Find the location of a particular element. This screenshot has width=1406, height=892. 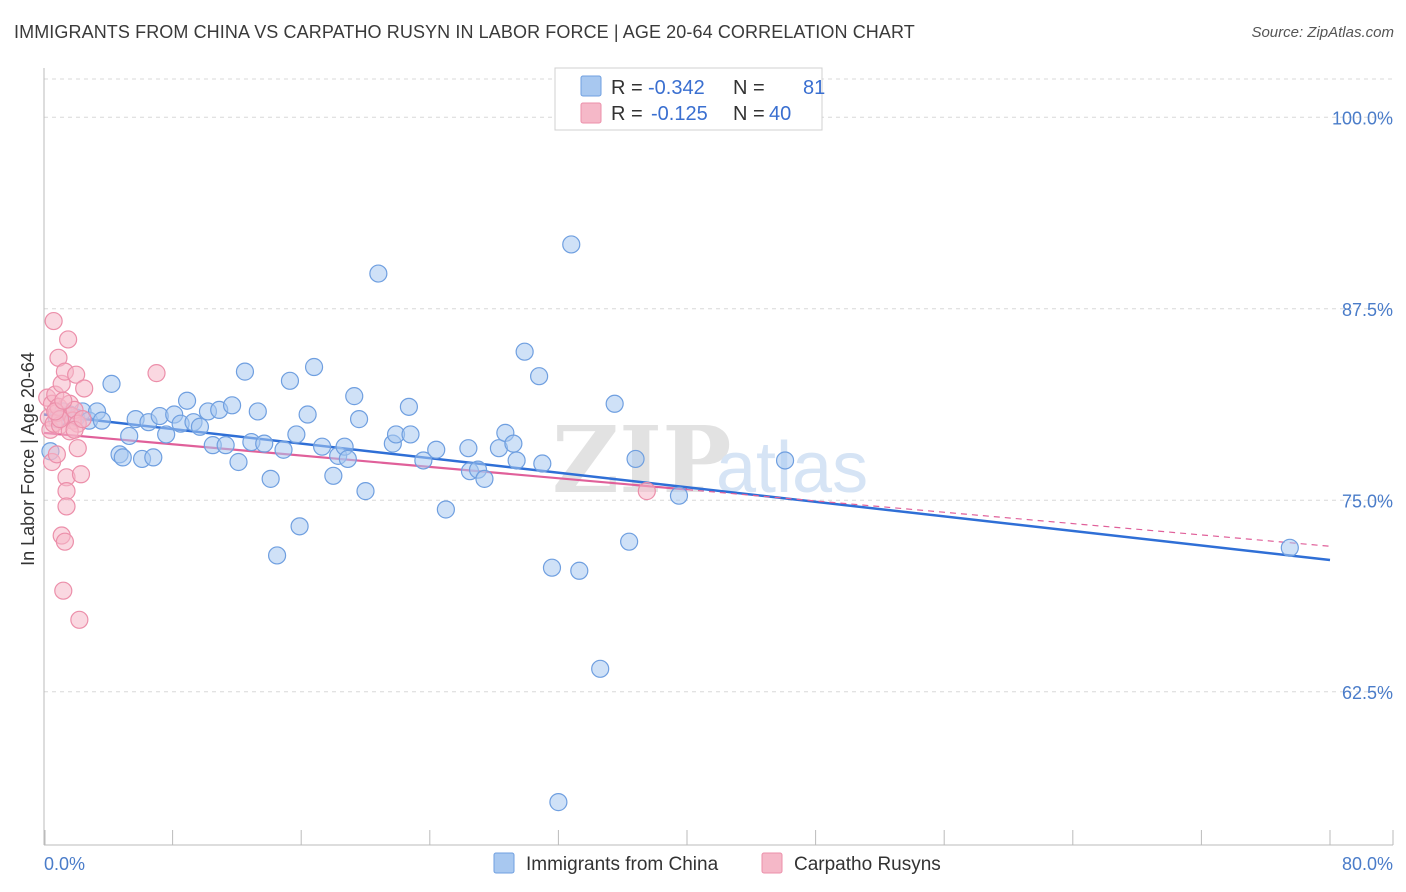

watermark-atlas: atlas is located at coordinates (792, 468).